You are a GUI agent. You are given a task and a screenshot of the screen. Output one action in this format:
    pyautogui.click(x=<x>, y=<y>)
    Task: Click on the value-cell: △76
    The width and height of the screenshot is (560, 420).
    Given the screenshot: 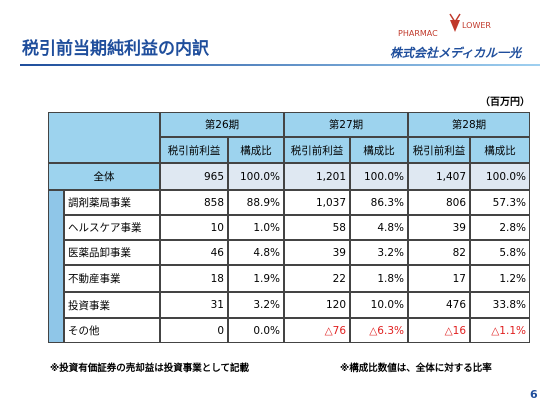 What is the action you would take?
    pyautogui.click(x=317, y=330)
    